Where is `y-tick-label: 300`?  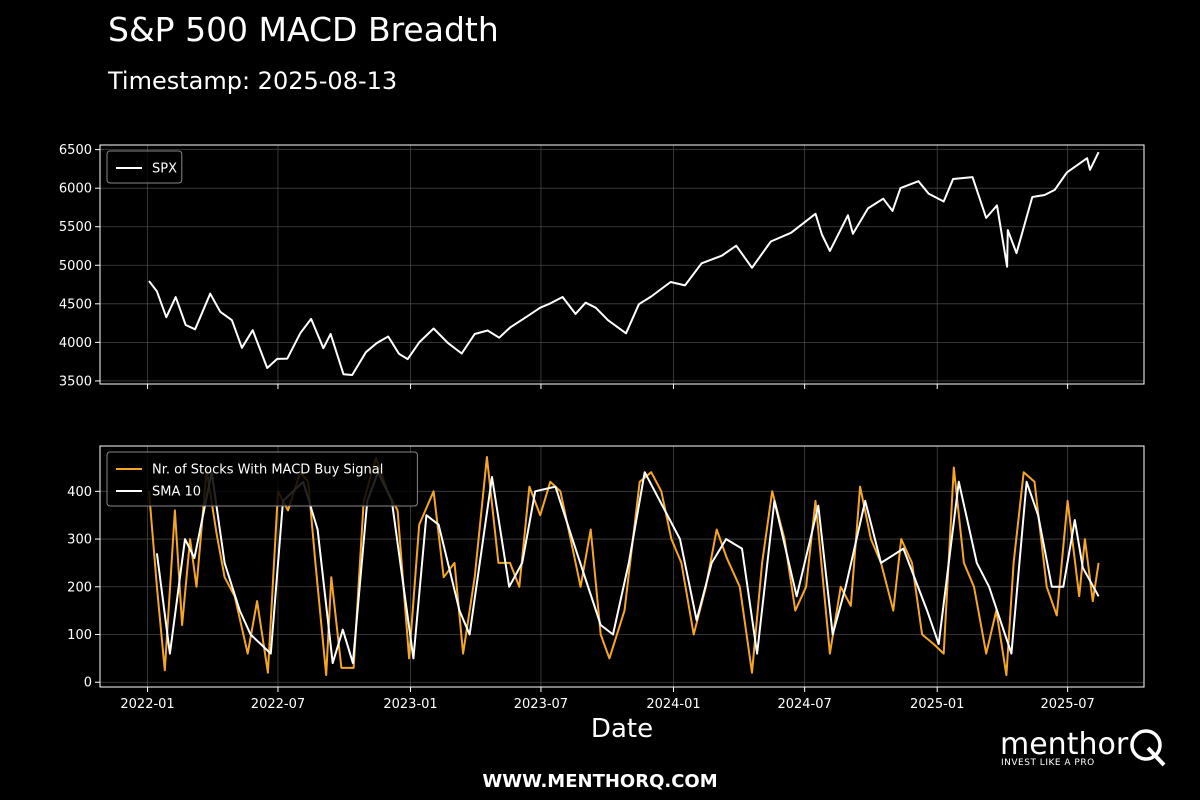 y-tick-label: 300 is located at coordinates (79, 540).